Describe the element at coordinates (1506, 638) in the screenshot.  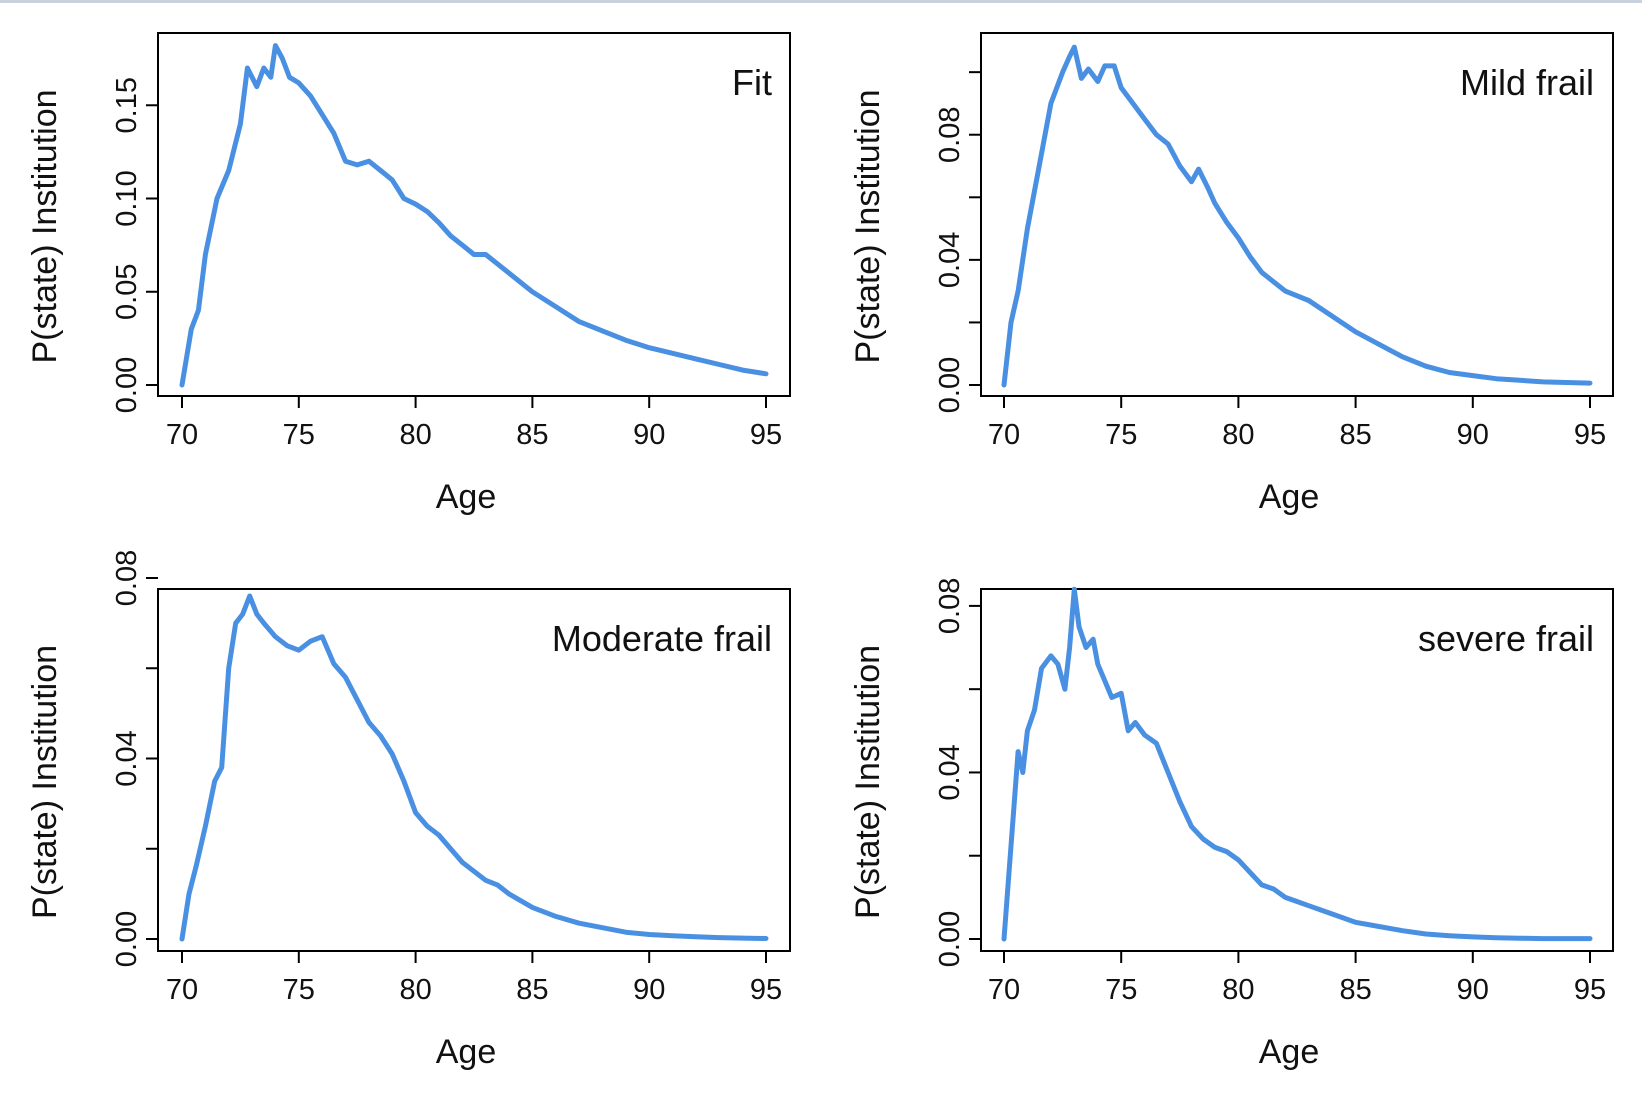
I see `panel-label: severe frail` at that location.